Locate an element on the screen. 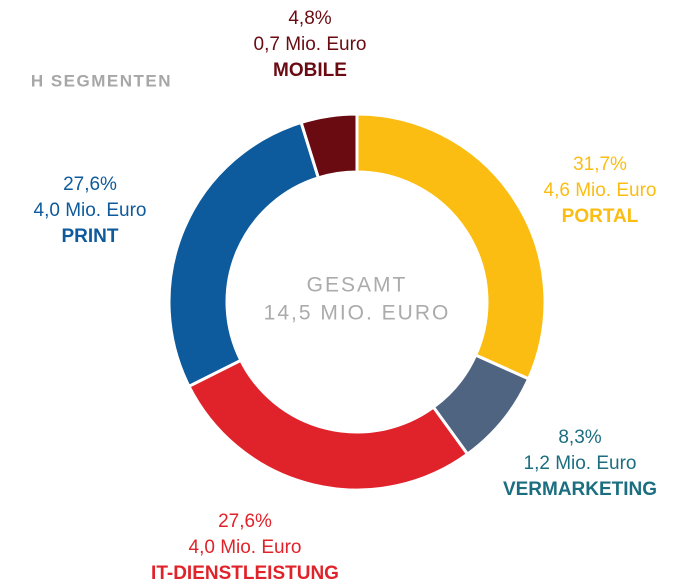  category-label: VERMARKETING is located at coordinates (580, 489).